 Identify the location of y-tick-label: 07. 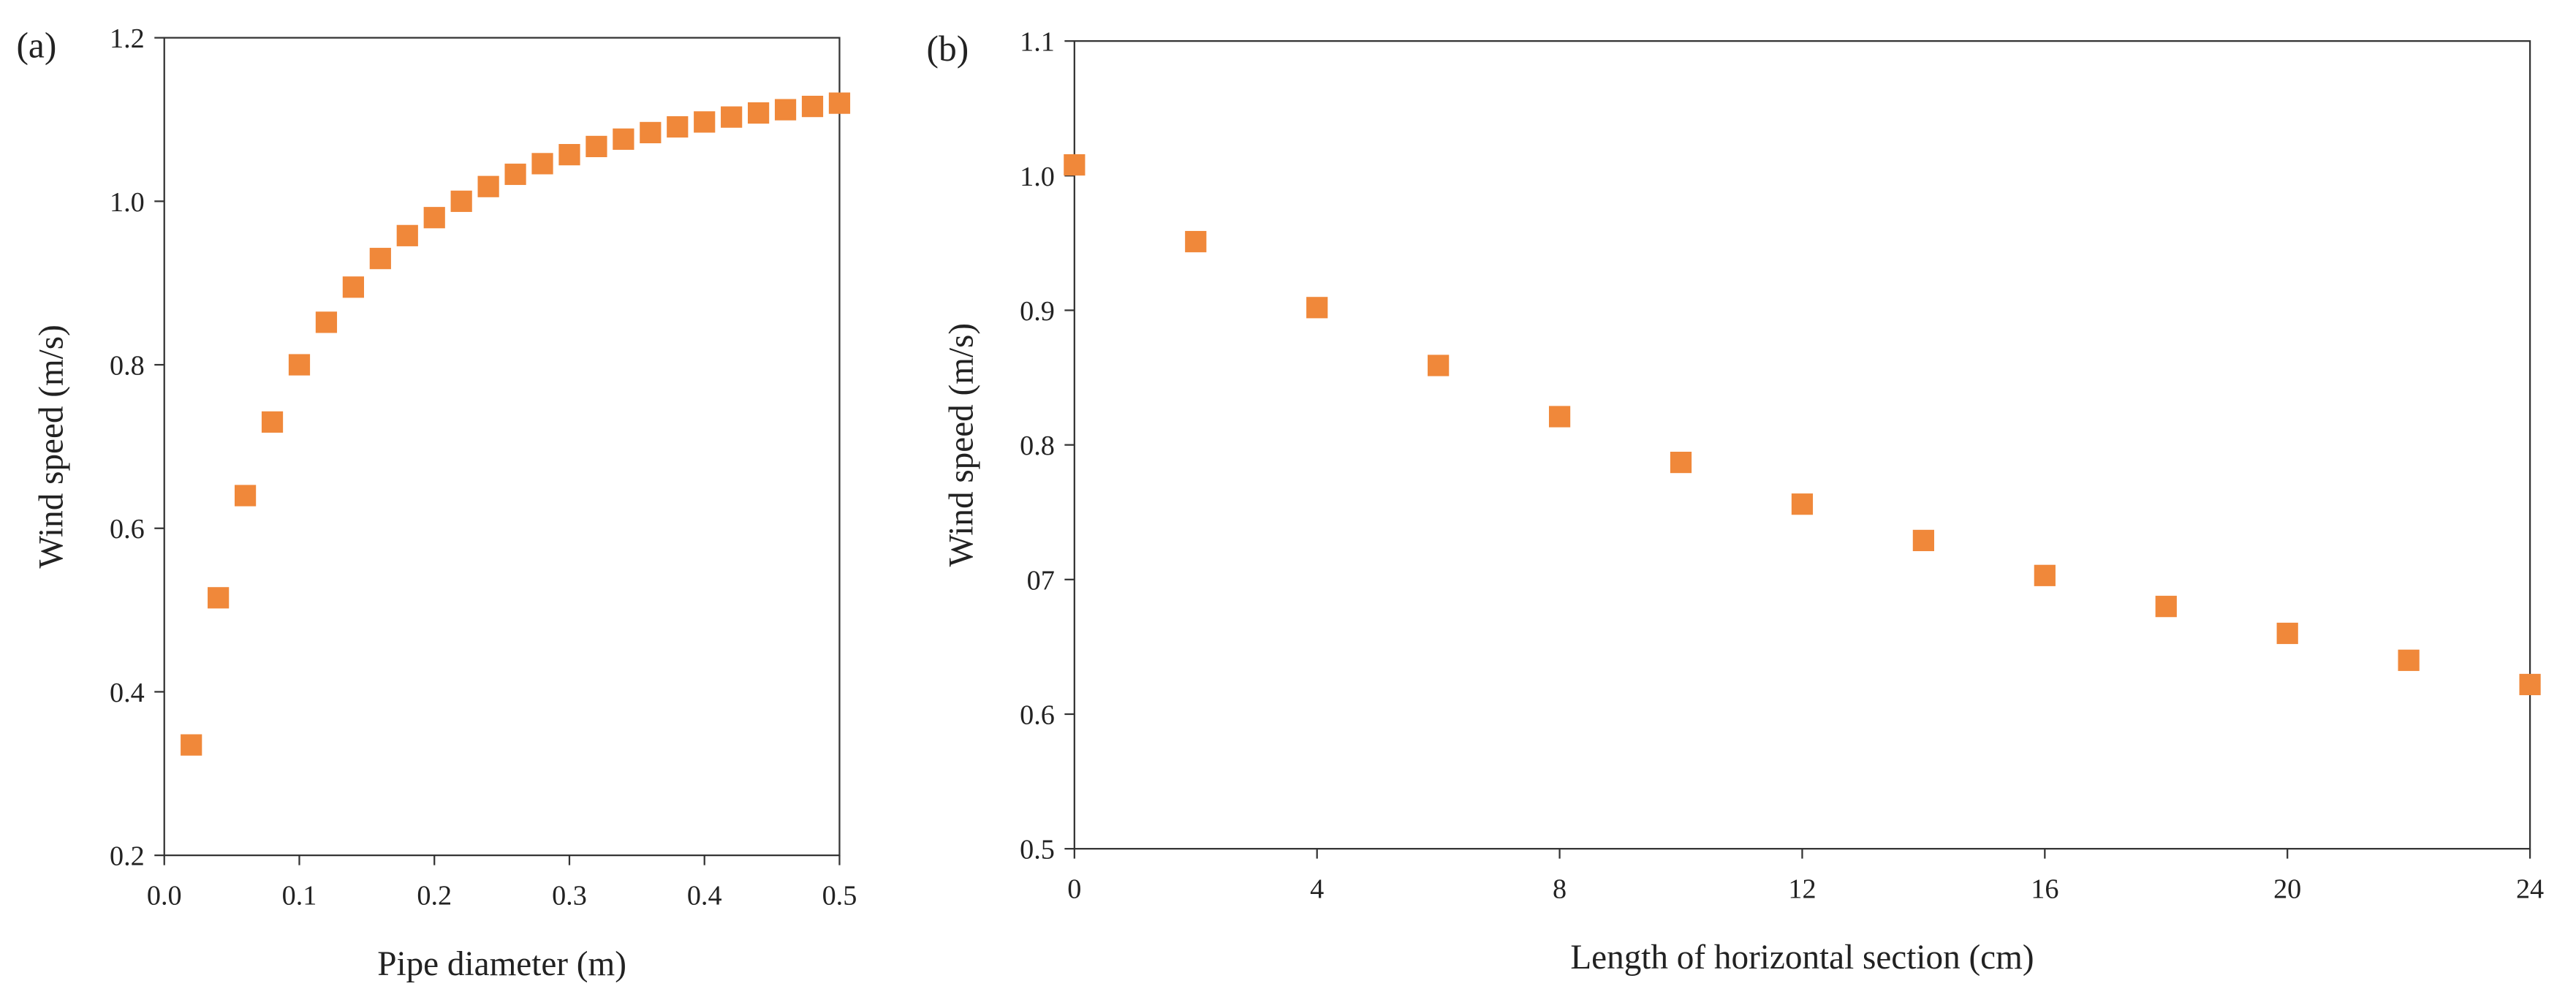
(1041, 580).